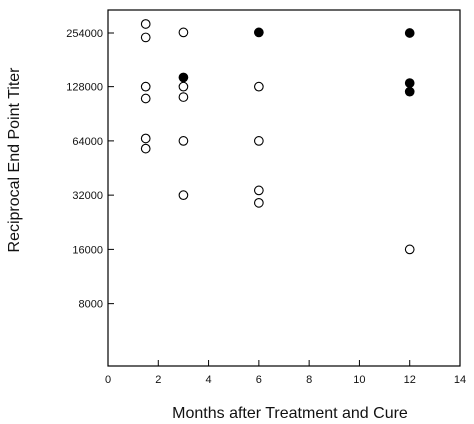 The width and height of the screenshot is (474, 424). What do you see at coordinates (87, 196) in the screenshot?
I see `y-tick-label: 32000` at bounding box center [87, 196].